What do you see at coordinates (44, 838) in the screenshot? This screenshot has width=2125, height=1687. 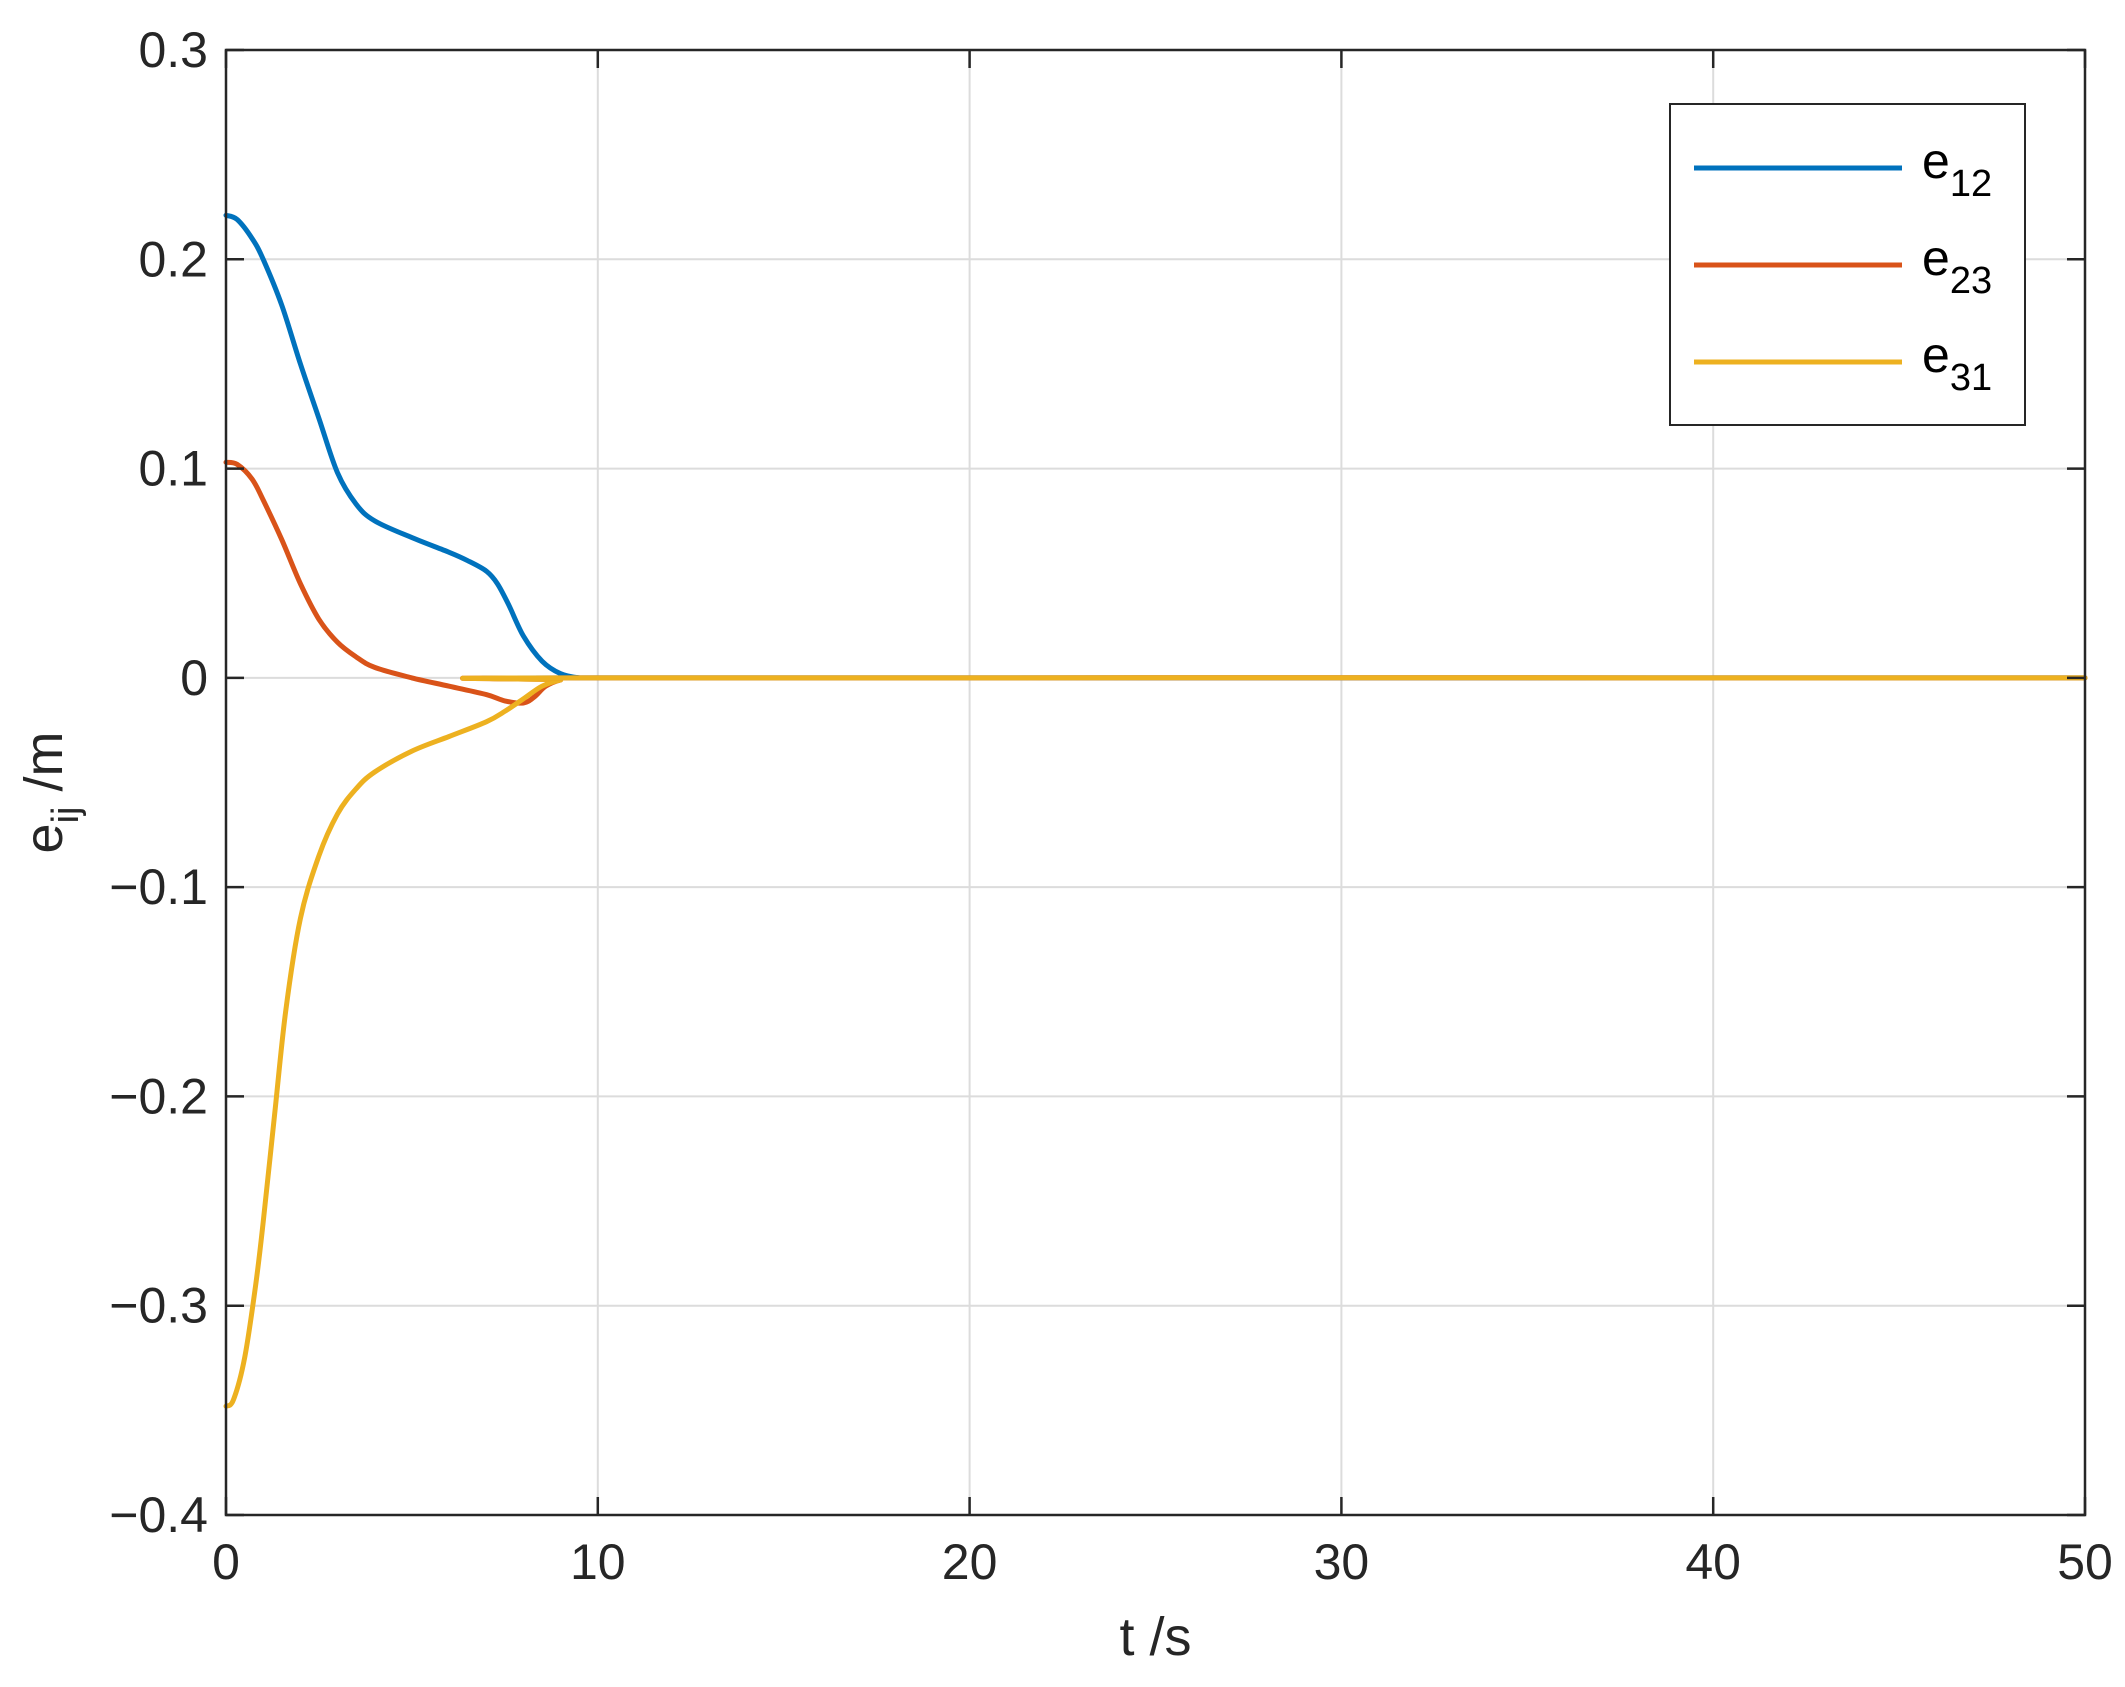 I see `y-axis-title-base: e` at bounding box center [44, 838].